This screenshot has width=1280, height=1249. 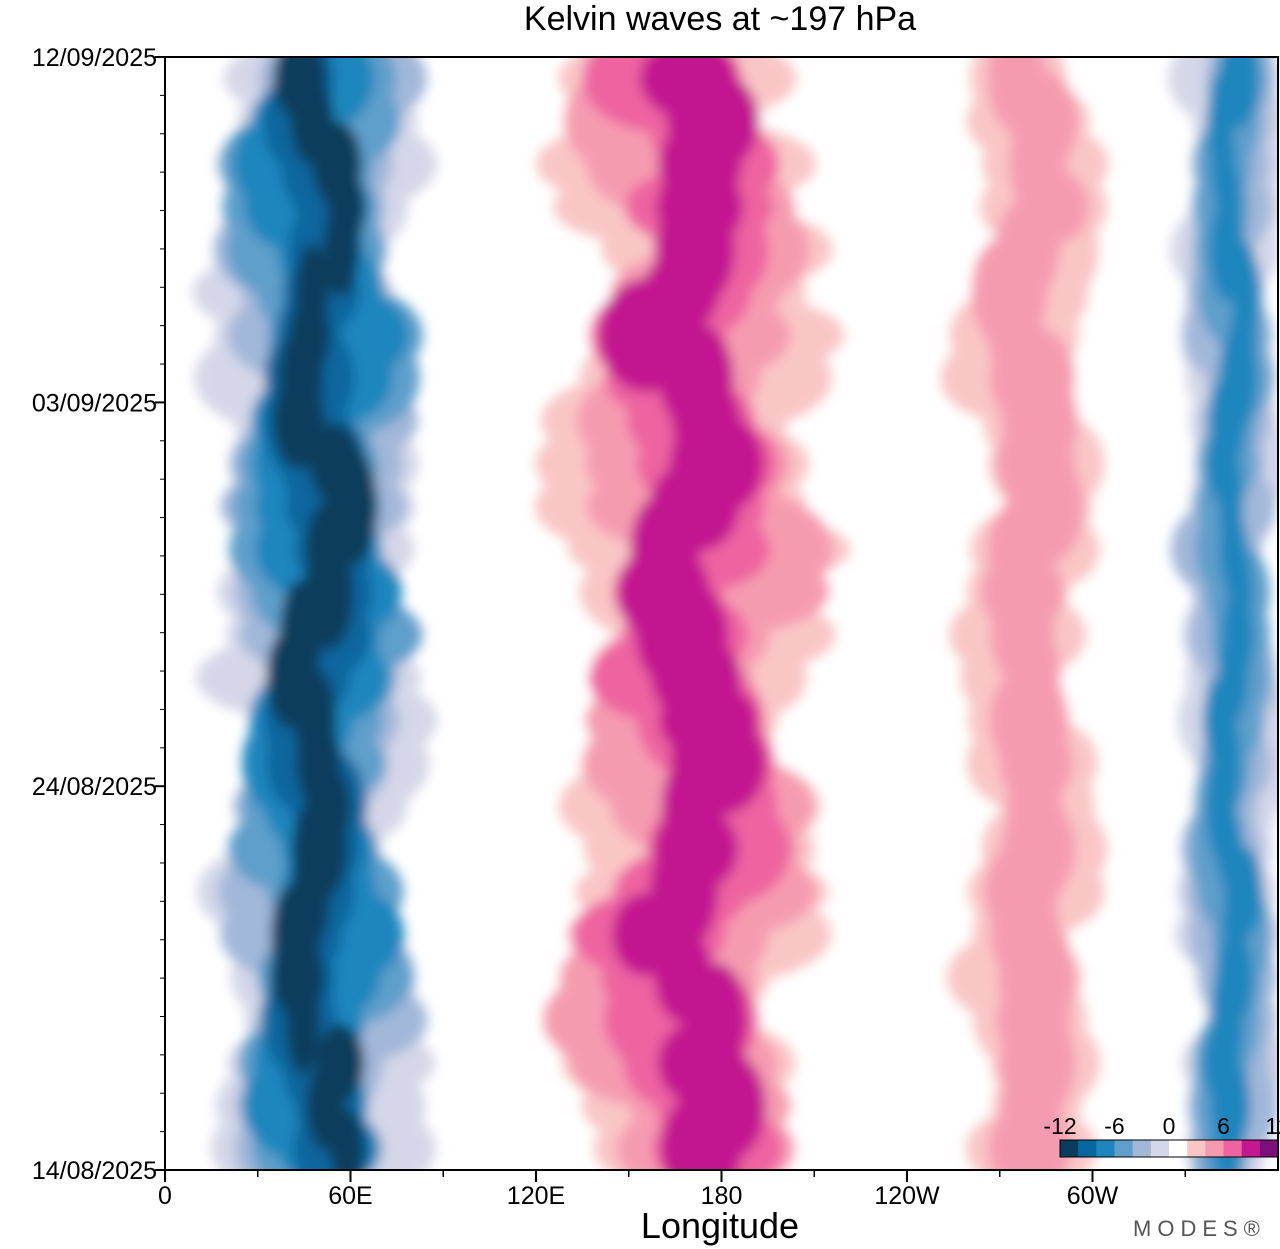 What do you see at coordinates (720, 19) in the screenshot?
I see `chart-title: Kelvin waves at ~197 hPa` at bounding box center [720, 19].